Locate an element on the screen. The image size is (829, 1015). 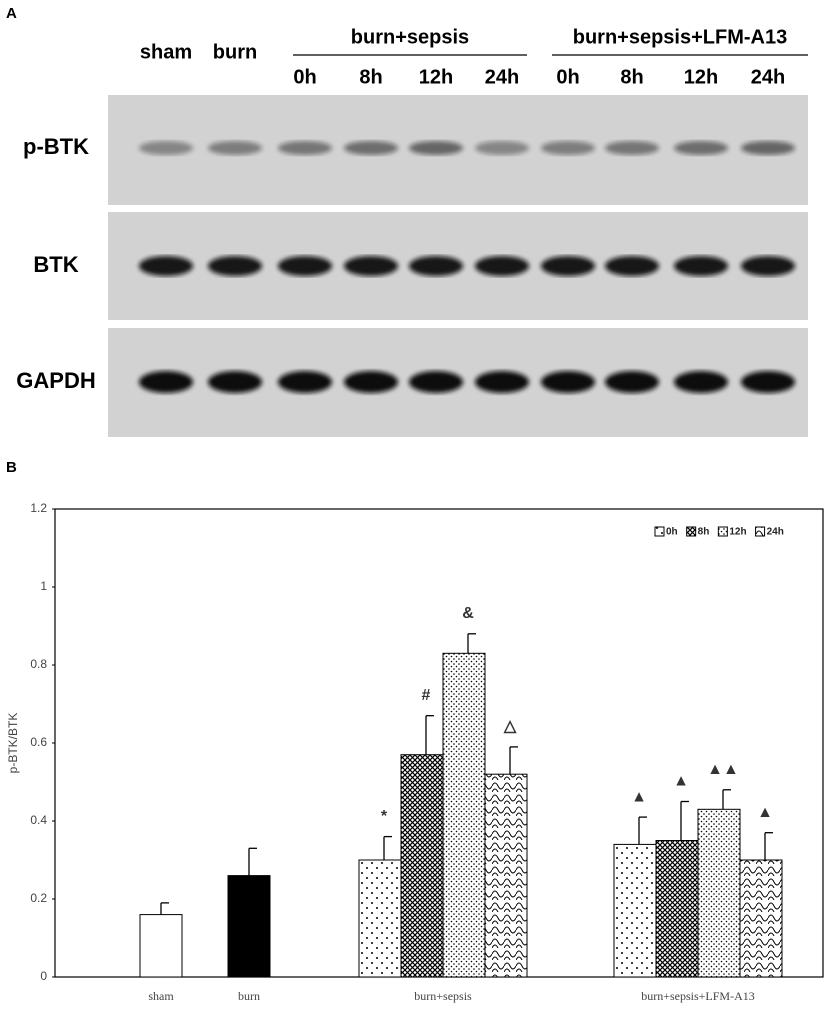
row-label: BTK is located at coordinates (55, 264).